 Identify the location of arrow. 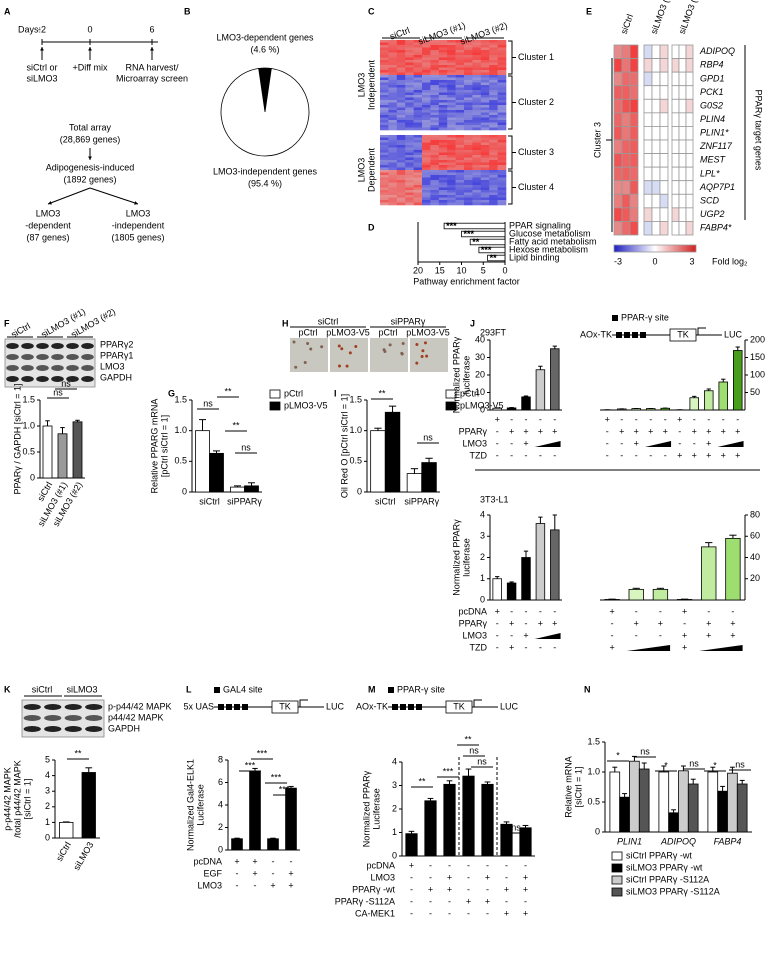
(69, 196).